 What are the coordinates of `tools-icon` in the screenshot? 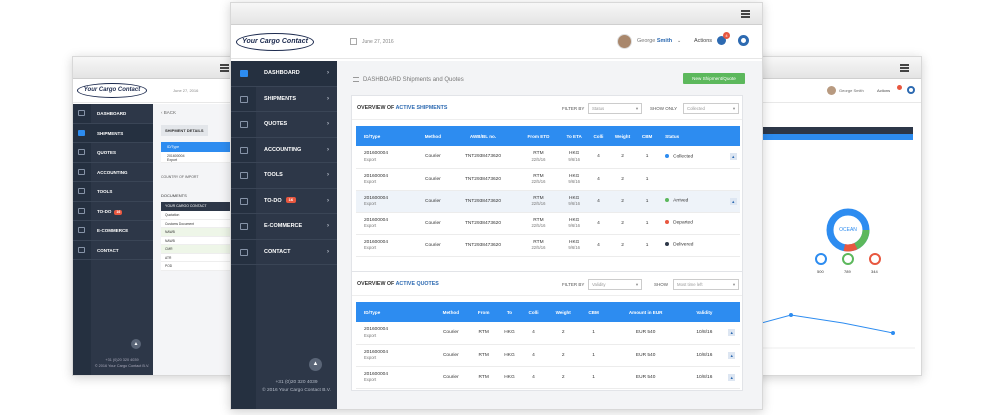 It's located at (81, 191).